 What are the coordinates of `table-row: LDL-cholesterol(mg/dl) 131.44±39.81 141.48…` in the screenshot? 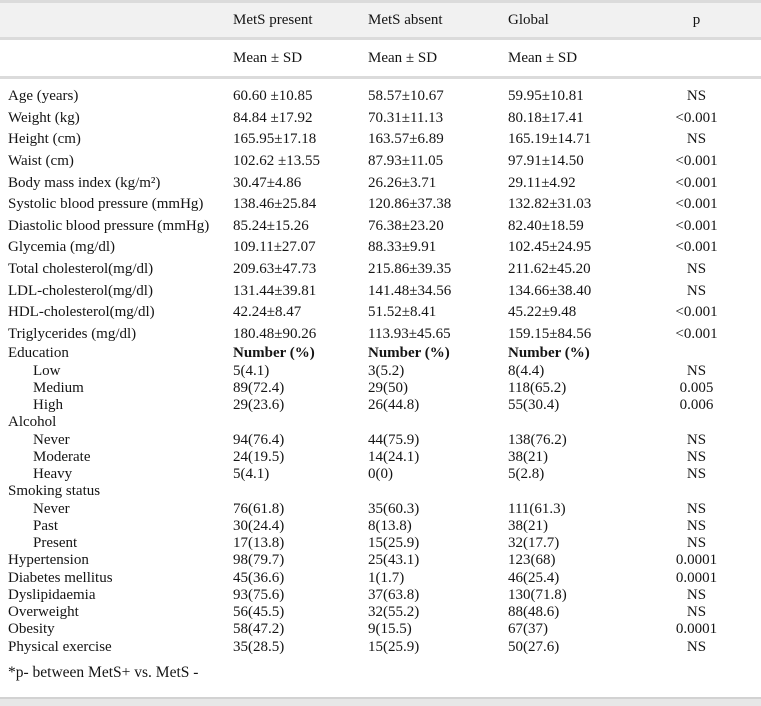 It's located at (380, 291).